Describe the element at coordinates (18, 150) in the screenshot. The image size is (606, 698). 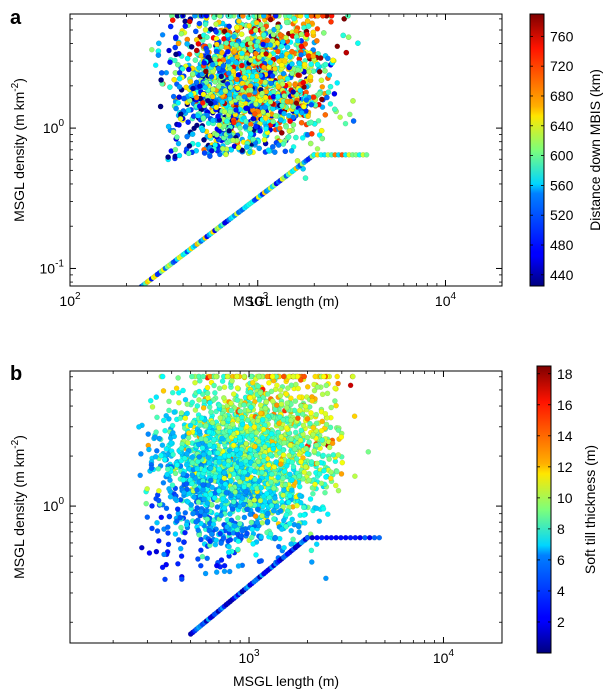
I see `y-axis-label: MSGL density (m km-2)` at that location.